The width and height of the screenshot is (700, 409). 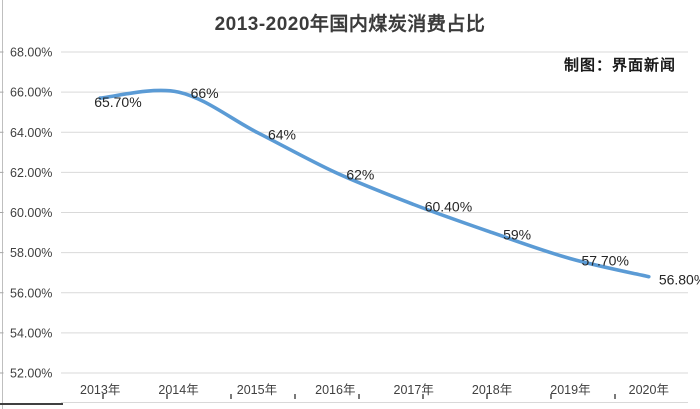 I want to click on chart-credit: 制图：界面新闻, so click(x=619, y=66).